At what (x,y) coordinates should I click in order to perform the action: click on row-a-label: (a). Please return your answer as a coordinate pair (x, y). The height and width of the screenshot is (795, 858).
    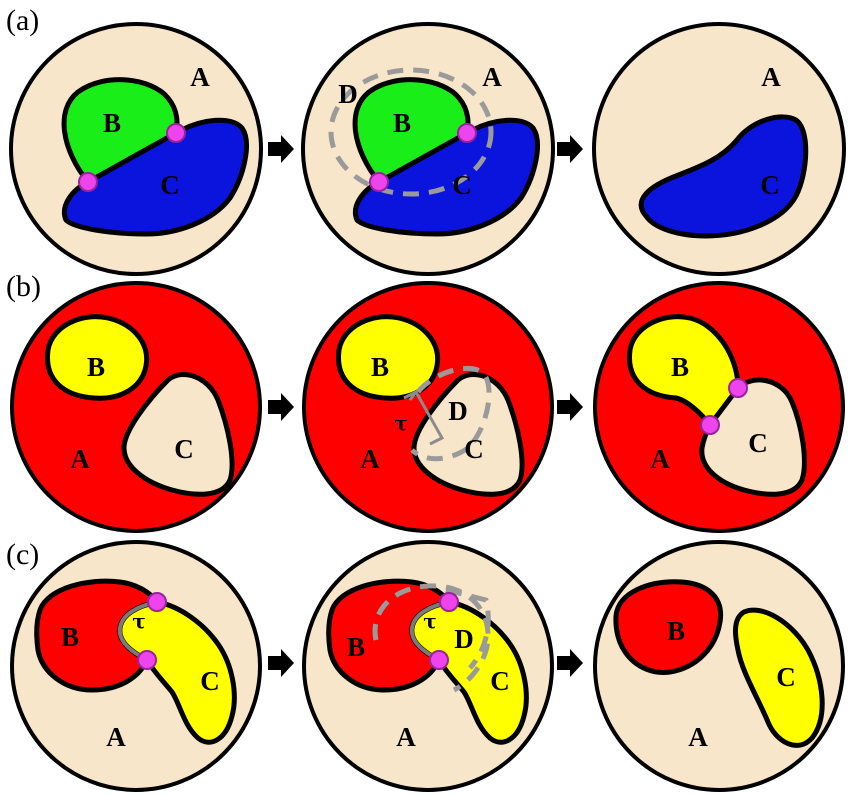
    Looking at the image, I should click on (22, 20).